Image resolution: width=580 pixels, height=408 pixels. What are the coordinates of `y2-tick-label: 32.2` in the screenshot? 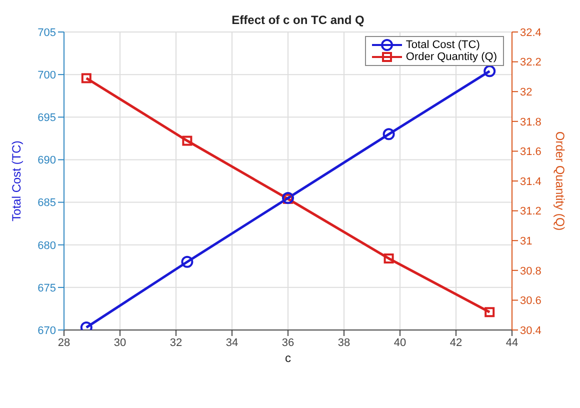 It's located at (531, 62).